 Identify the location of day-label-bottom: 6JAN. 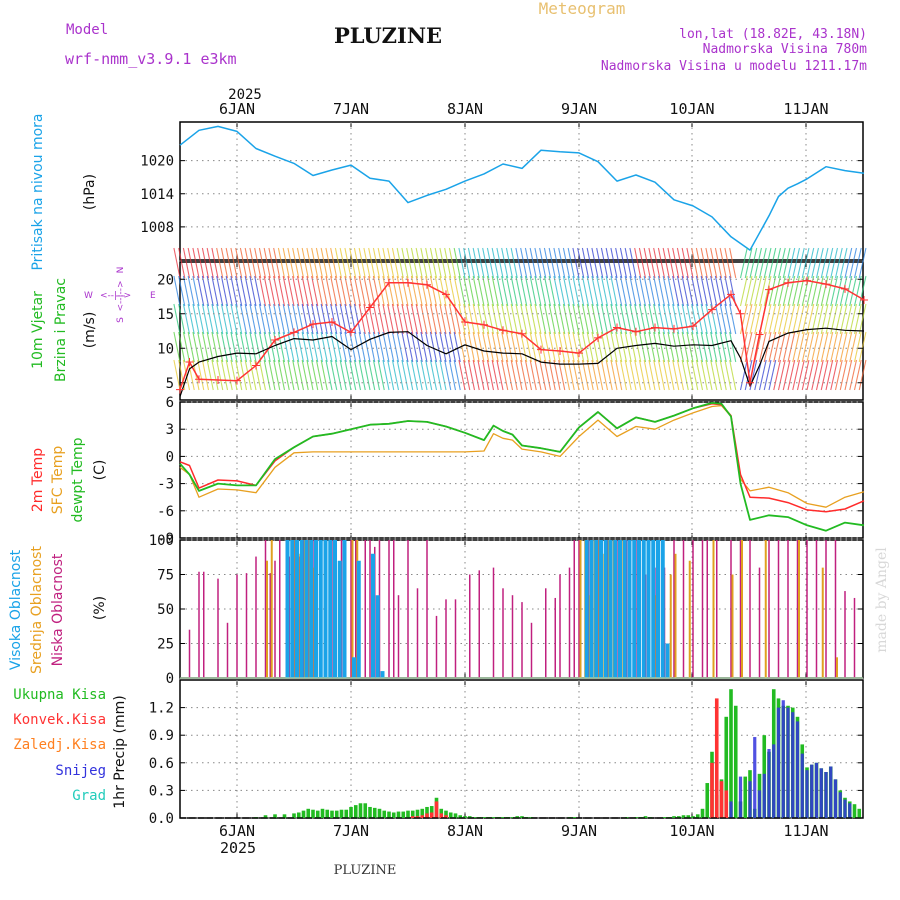
(237, 831).